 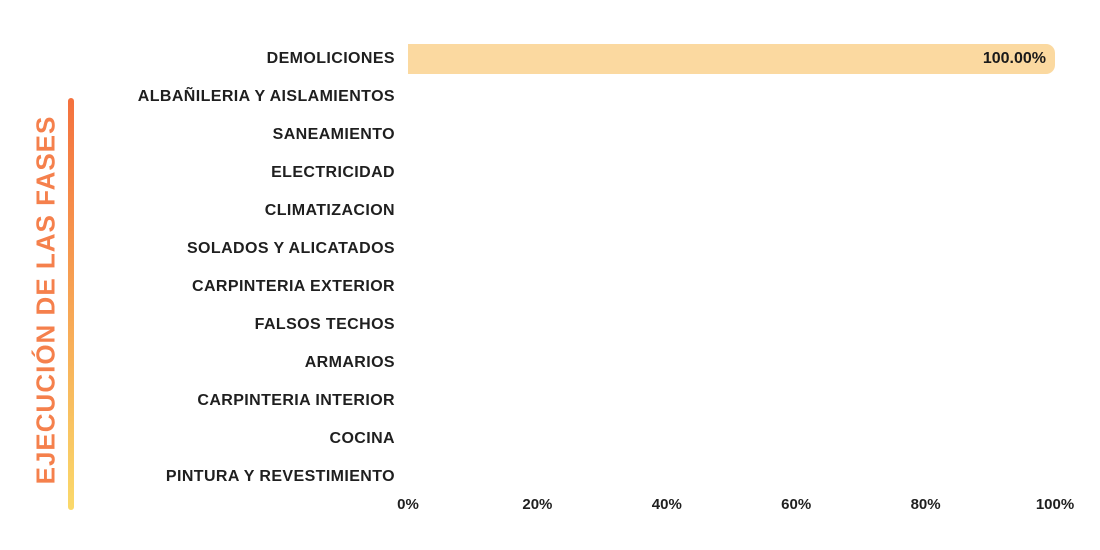 I want to click on x-tick-label: 100%, so click(x=1055, y=504).